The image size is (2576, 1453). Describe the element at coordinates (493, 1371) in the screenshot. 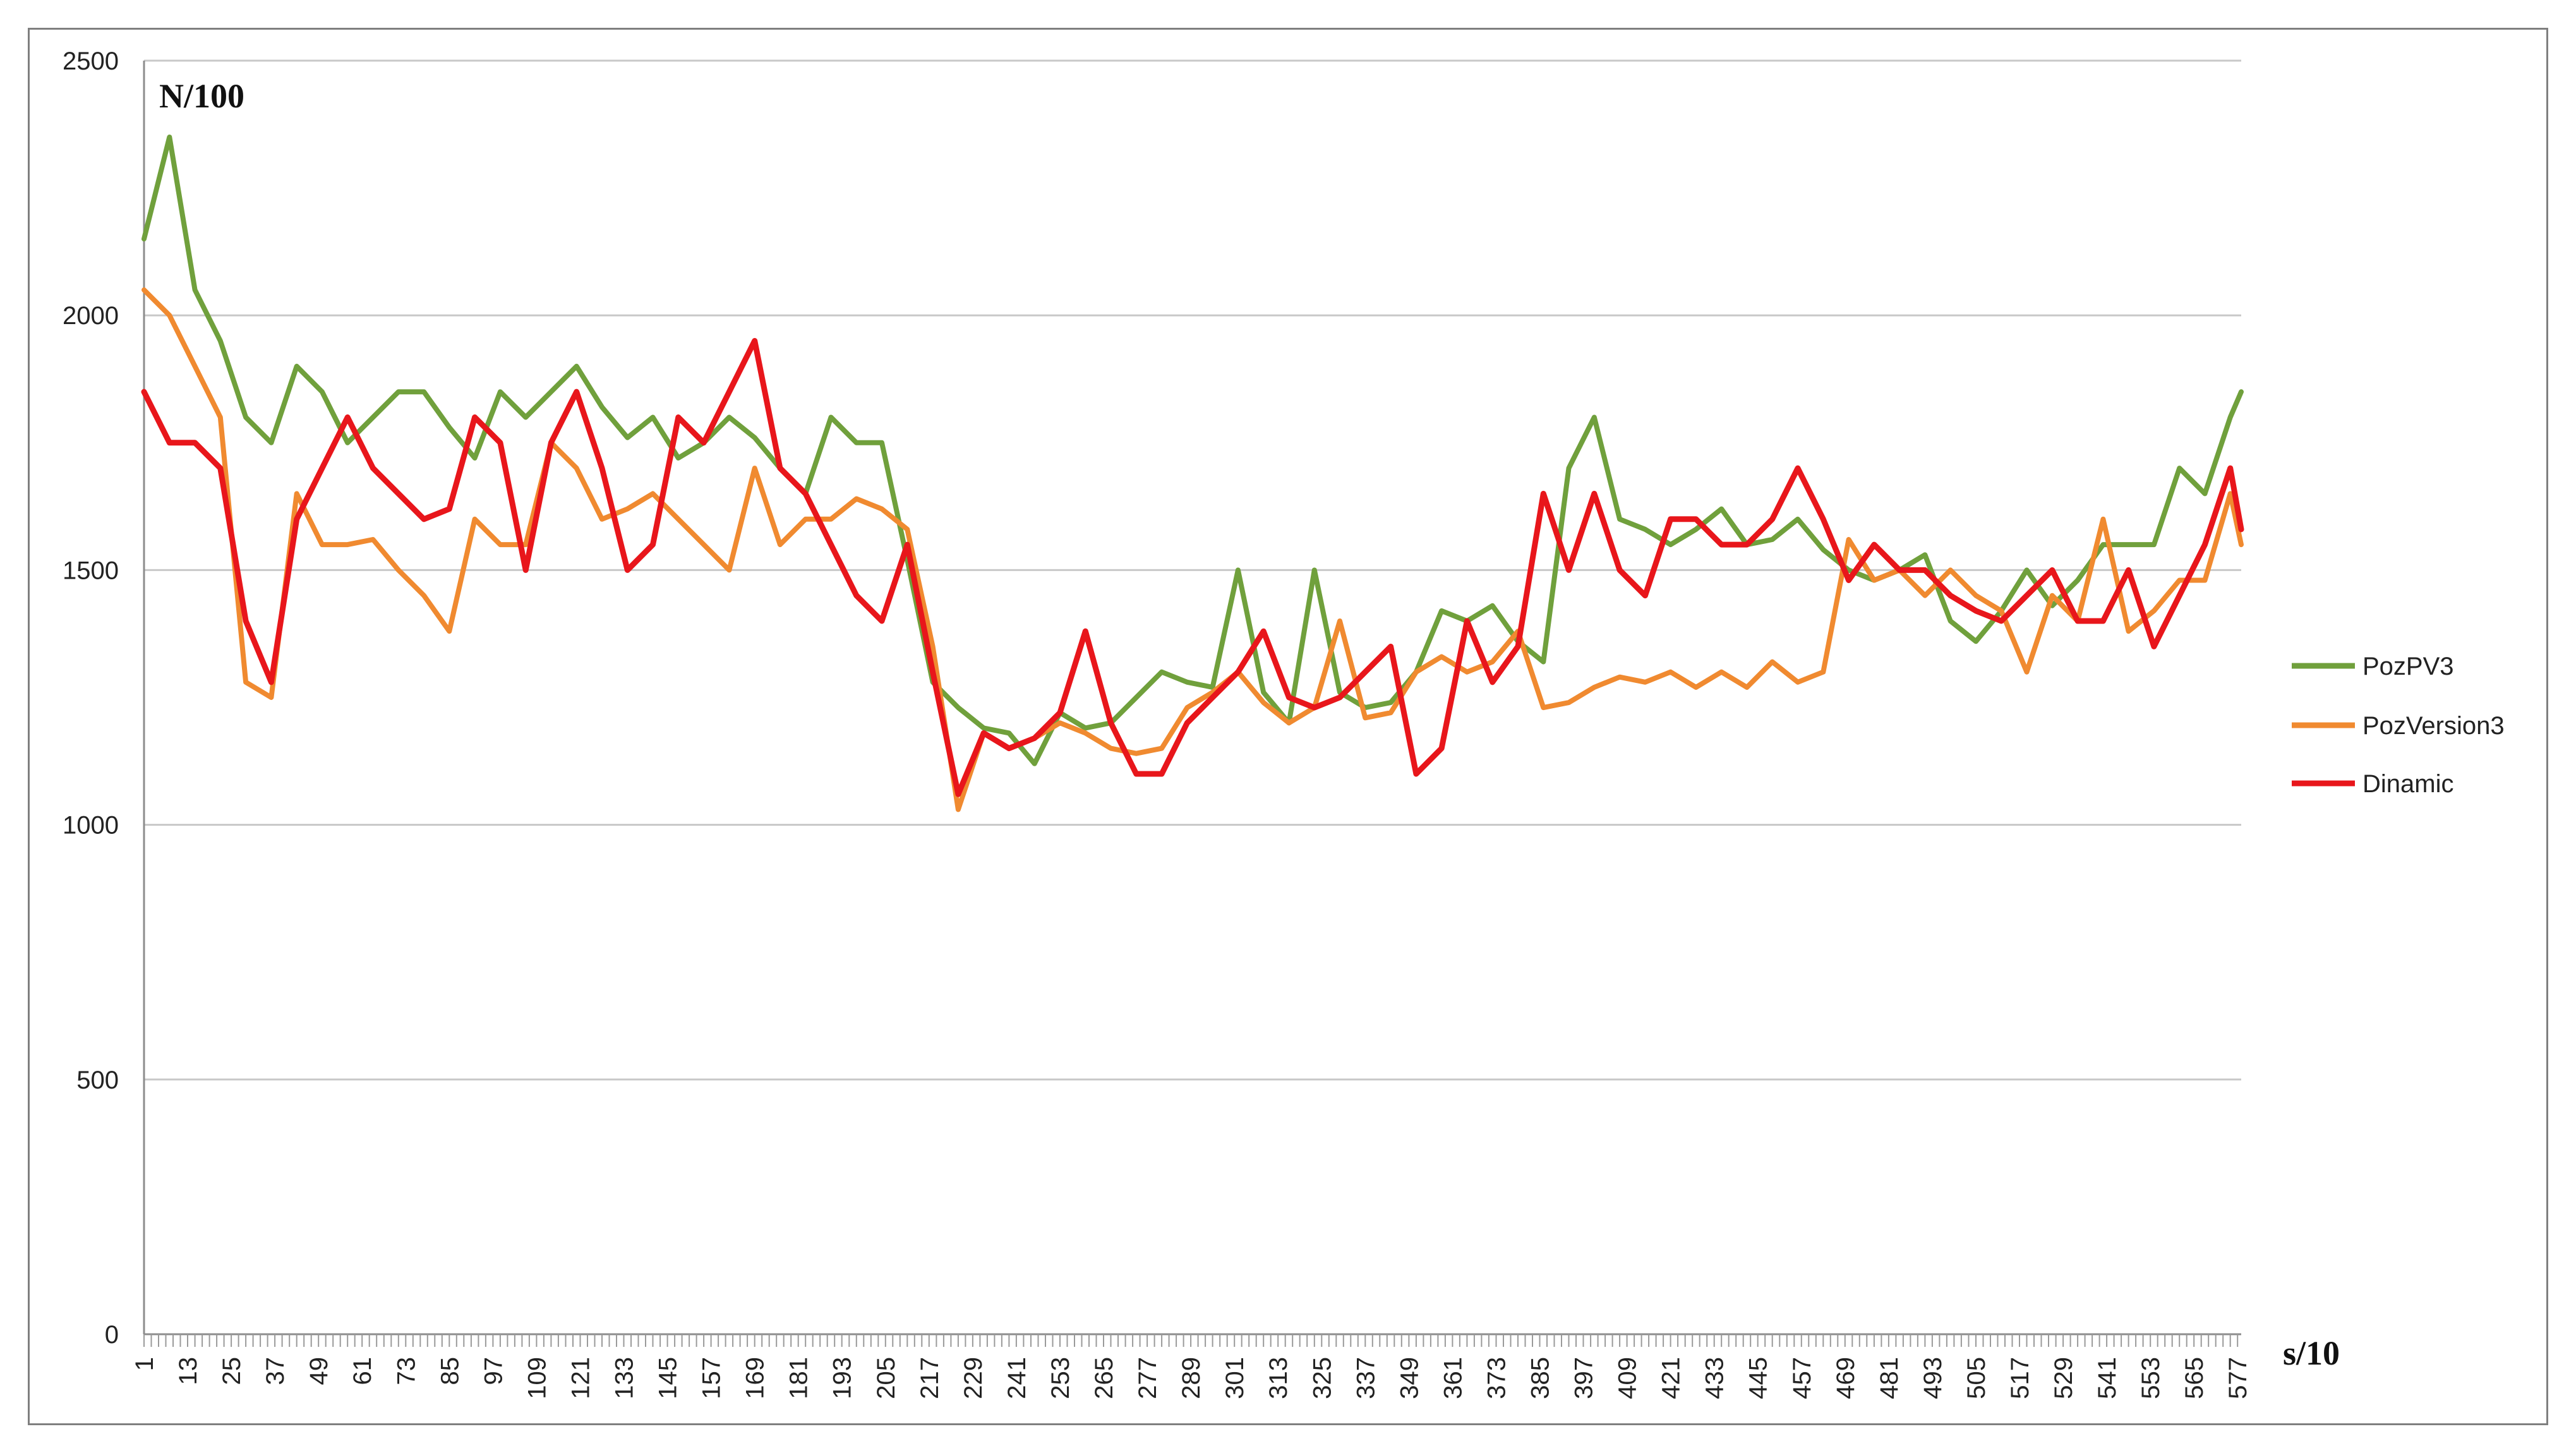

I see `x-tick-label: 97` at that location.